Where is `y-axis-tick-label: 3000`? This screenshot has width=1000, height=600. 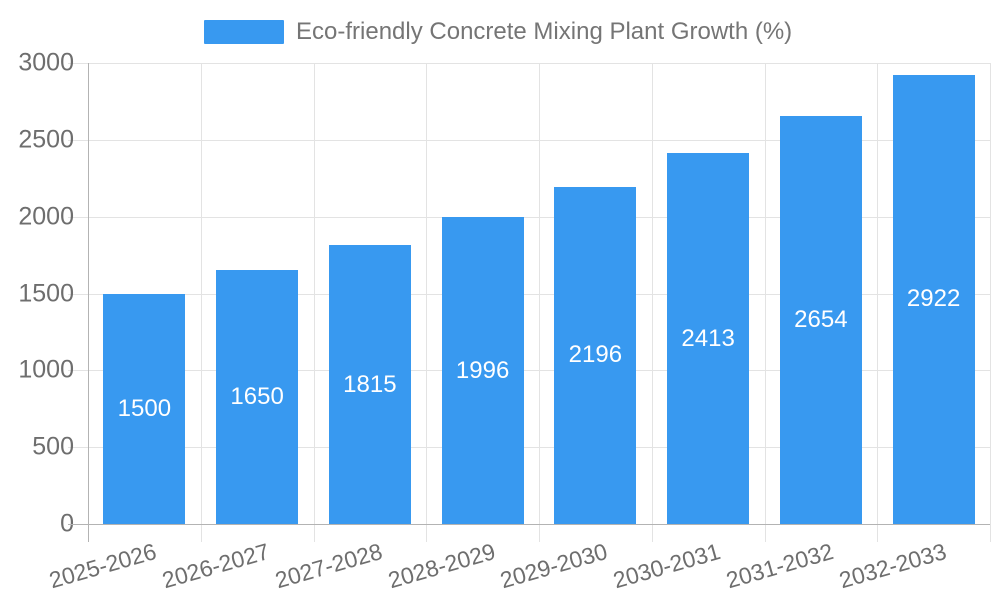
y-axis-tick-label: 3000 is located at coordinates (46, 62).